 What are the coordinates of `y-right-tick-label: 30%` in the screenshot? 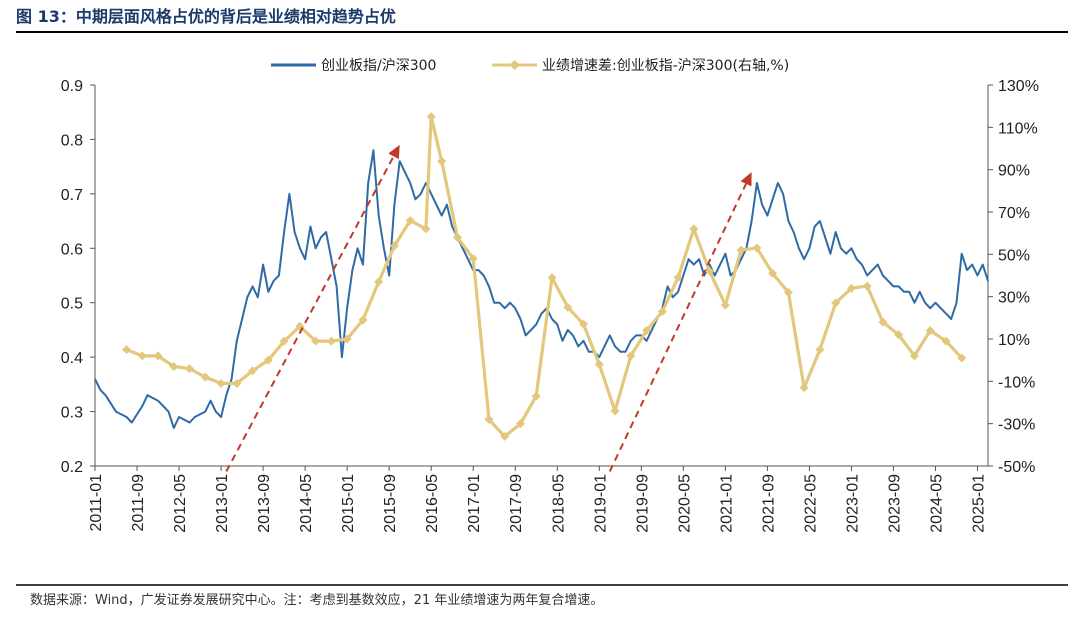 It's located at (1014, 298).